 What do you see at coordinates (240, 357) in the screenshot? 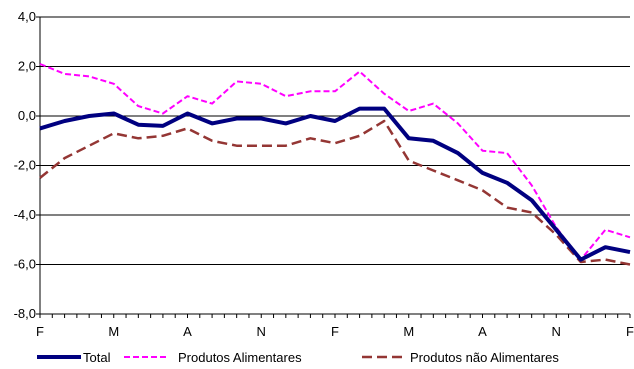
I see `legend-label: Produtos Alimentares` at bounding box center [240, 357].